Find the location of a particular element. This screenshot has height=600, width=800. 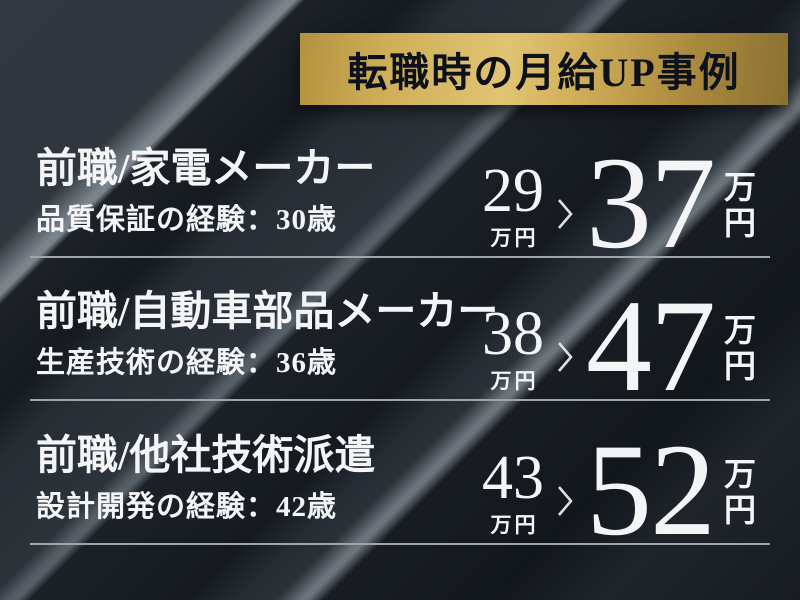

header-banner: 転職時の月給UP事例 is located at coordinates (544, 69).